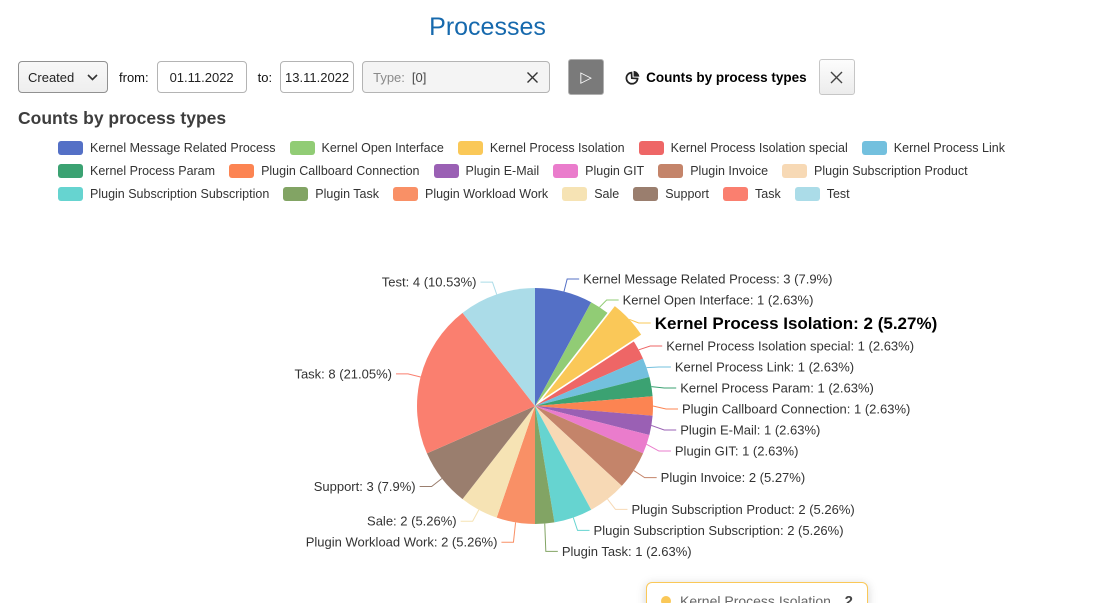  Describe the element at coordinates (365, 486) in the screenshot. I see `pie-label: Support: 3 (7.9%)` at that location.